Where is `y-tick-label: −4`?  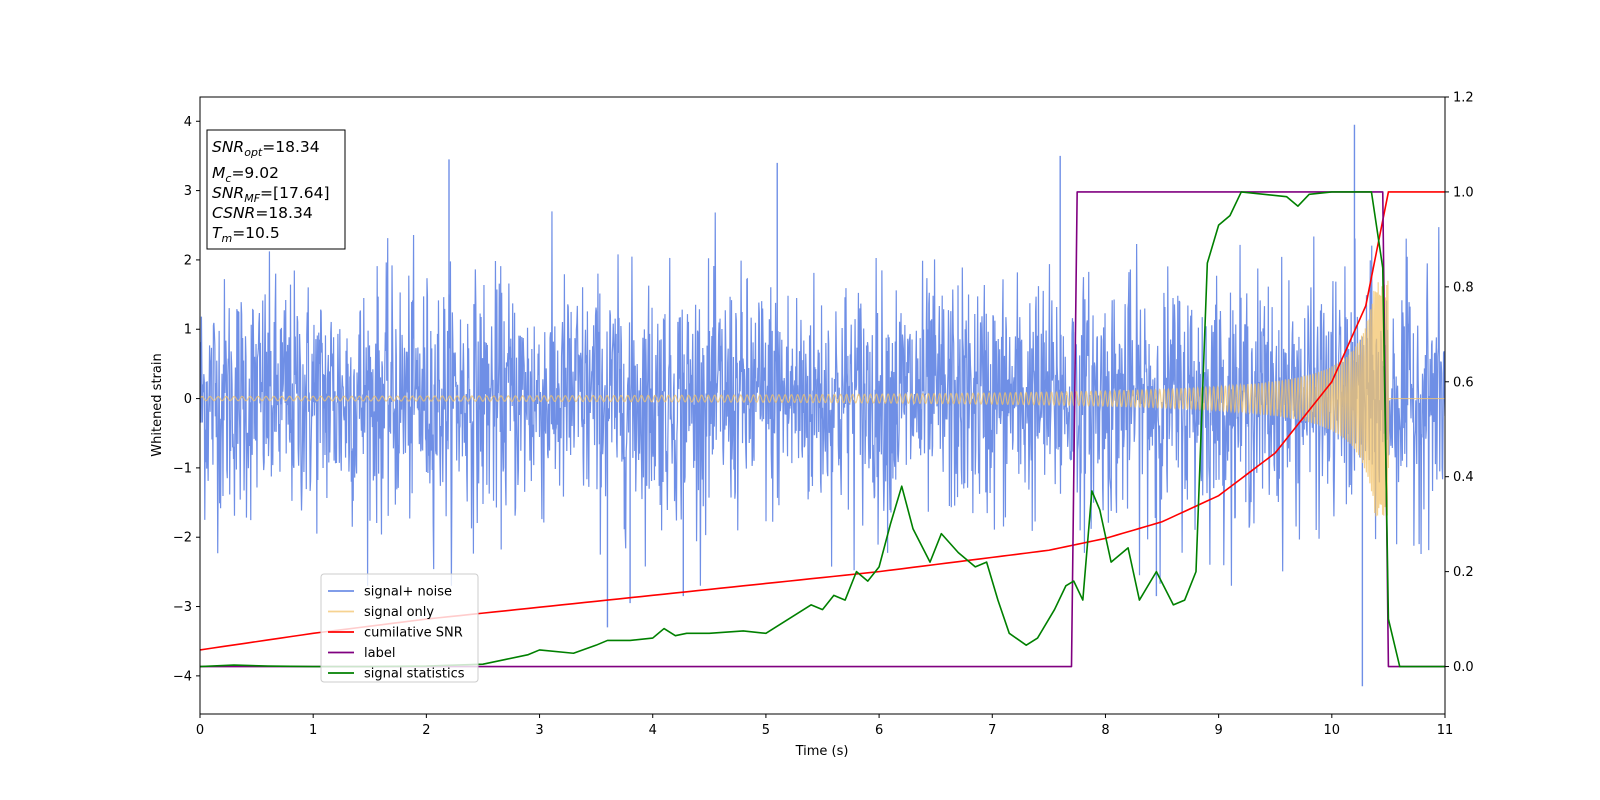 y-tick-label: −4 is located at coordinates (182, 676).